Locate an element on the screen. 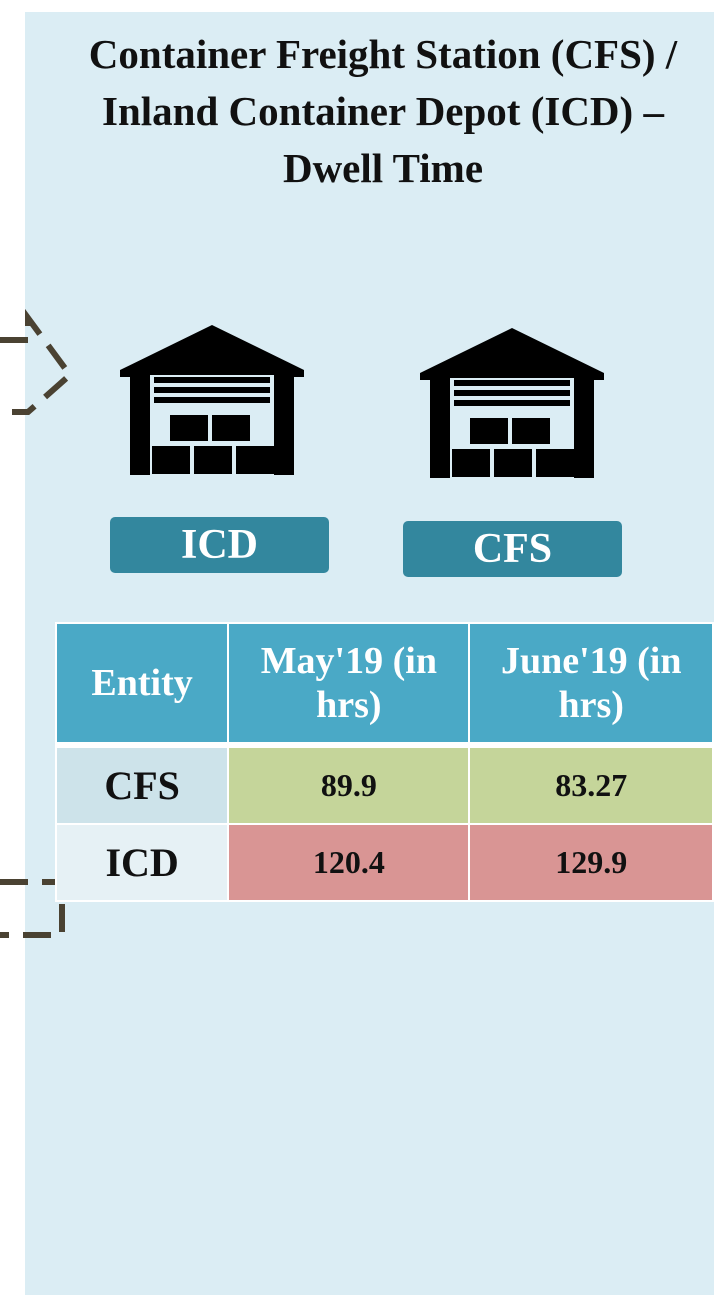 The image size is (714, 1295). icon-label: CFS is located at coordinates (512, 549).